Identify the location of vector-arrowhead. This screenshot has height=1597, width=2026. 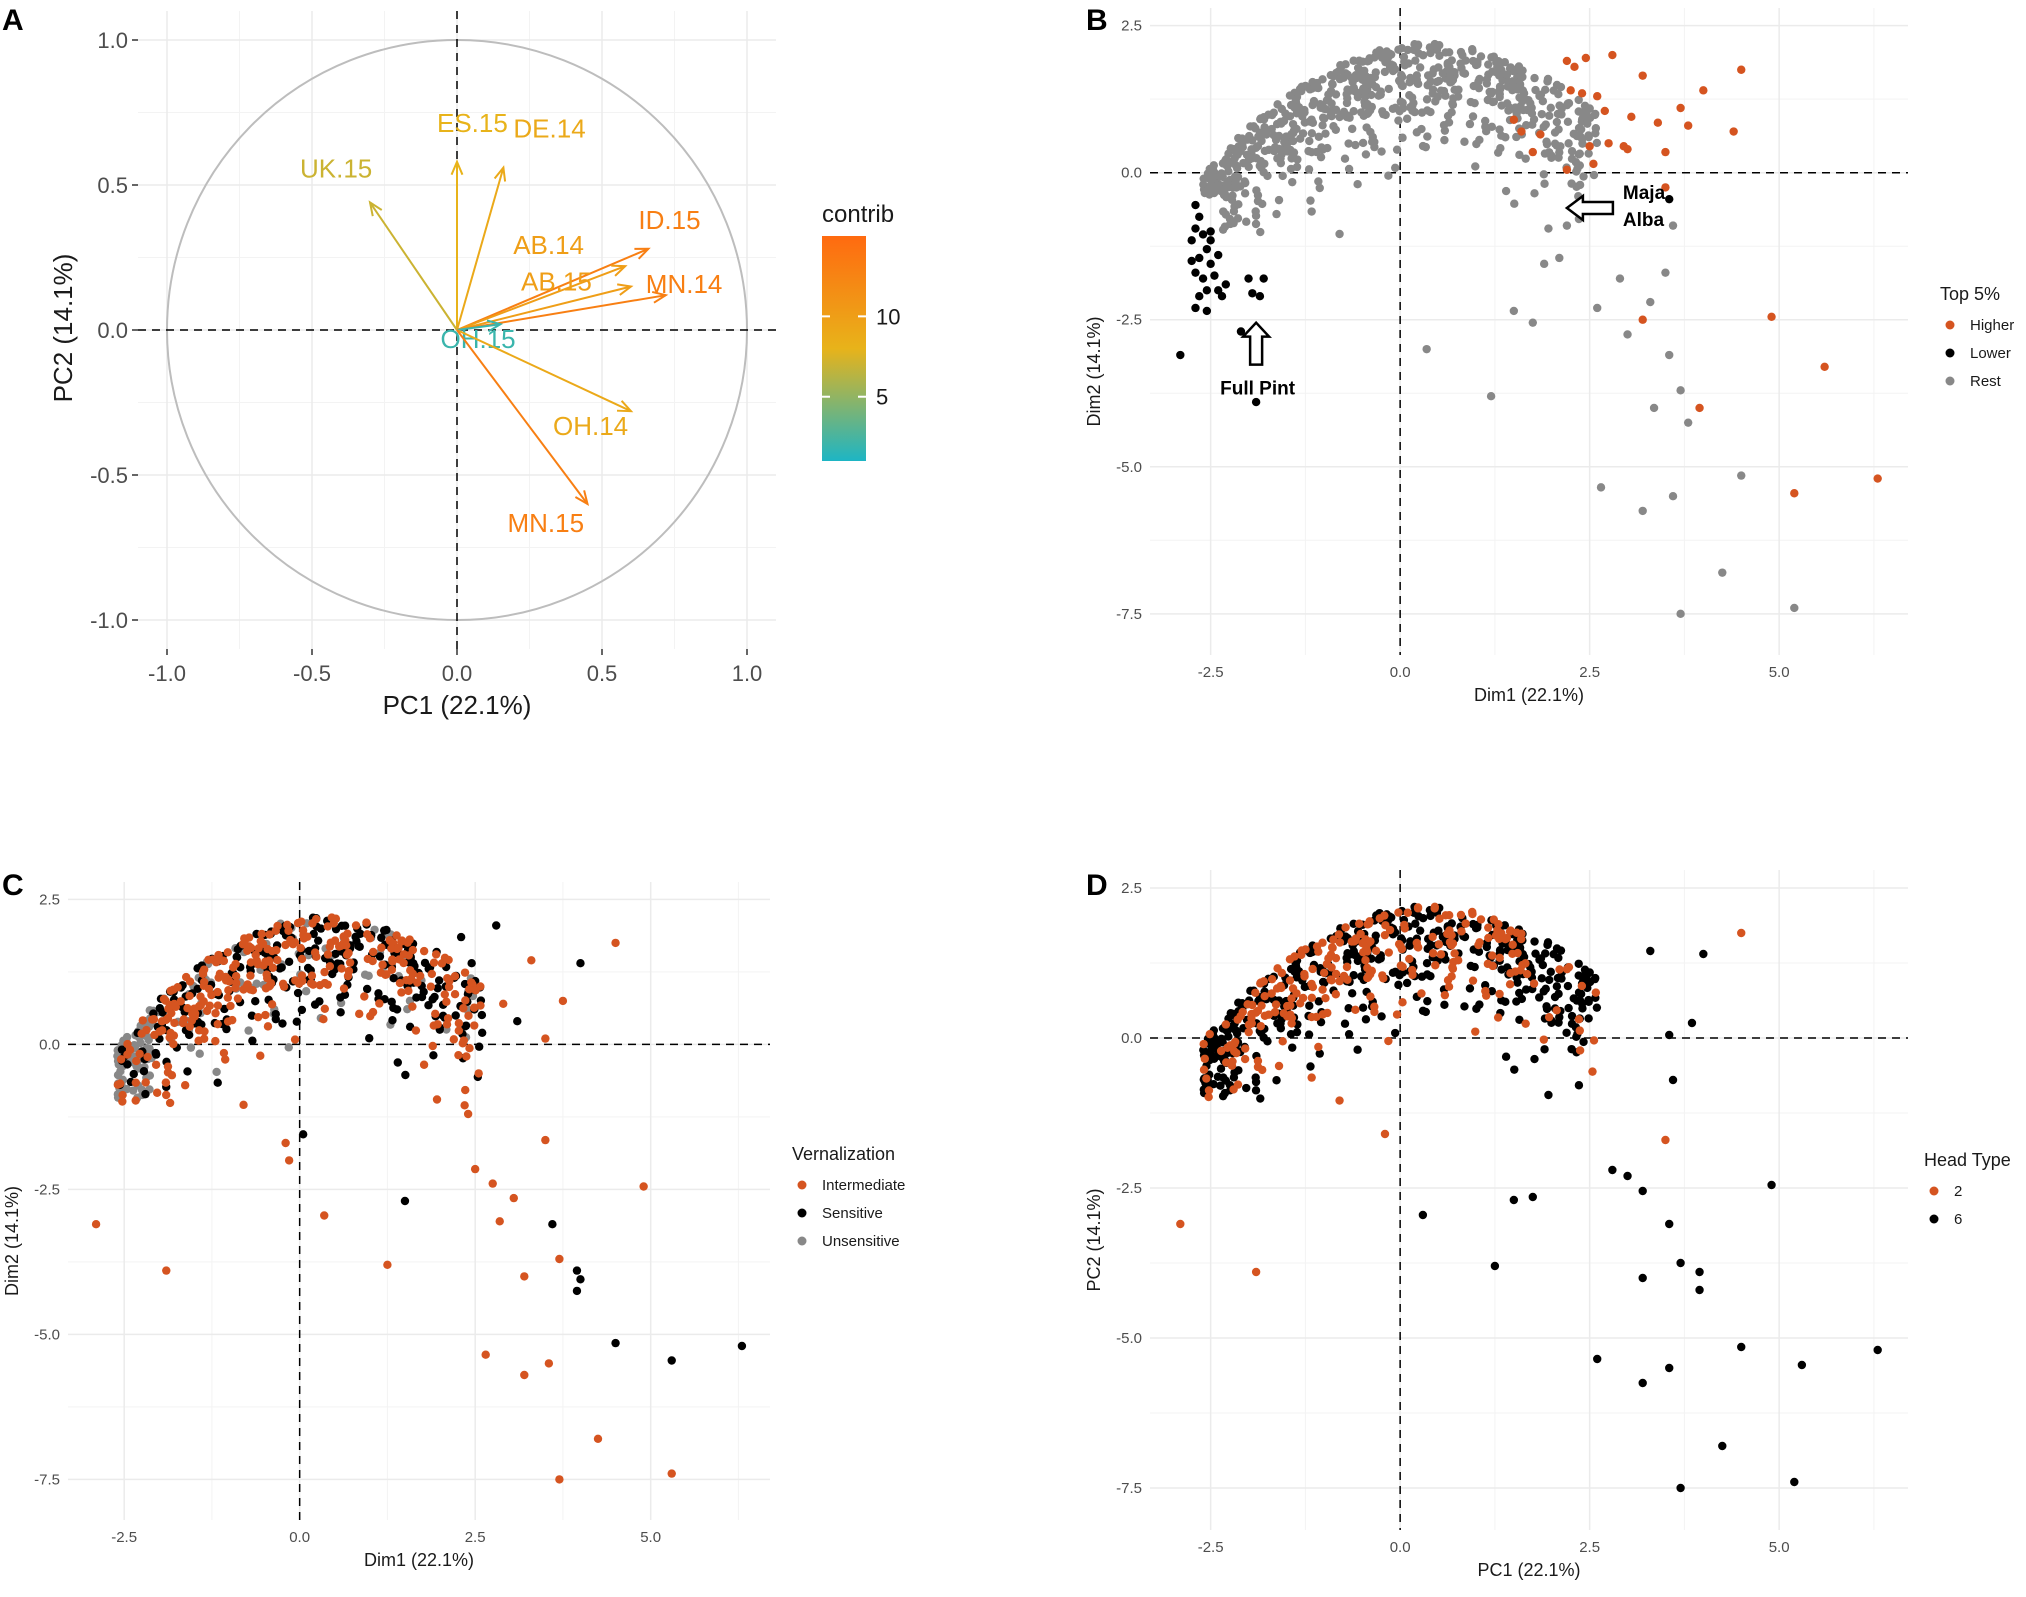
(495, 326).